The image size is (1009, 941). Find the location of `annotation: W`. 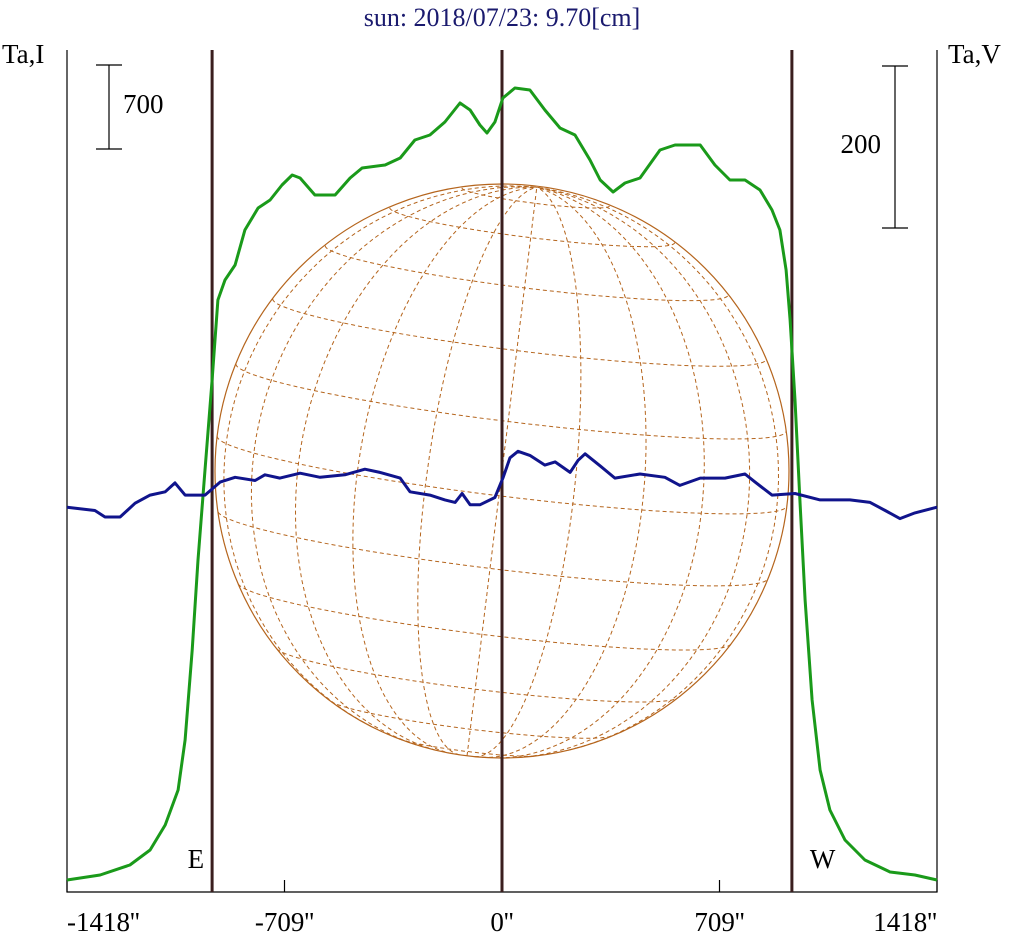

annotation: W is located at coordinates (823, 859).